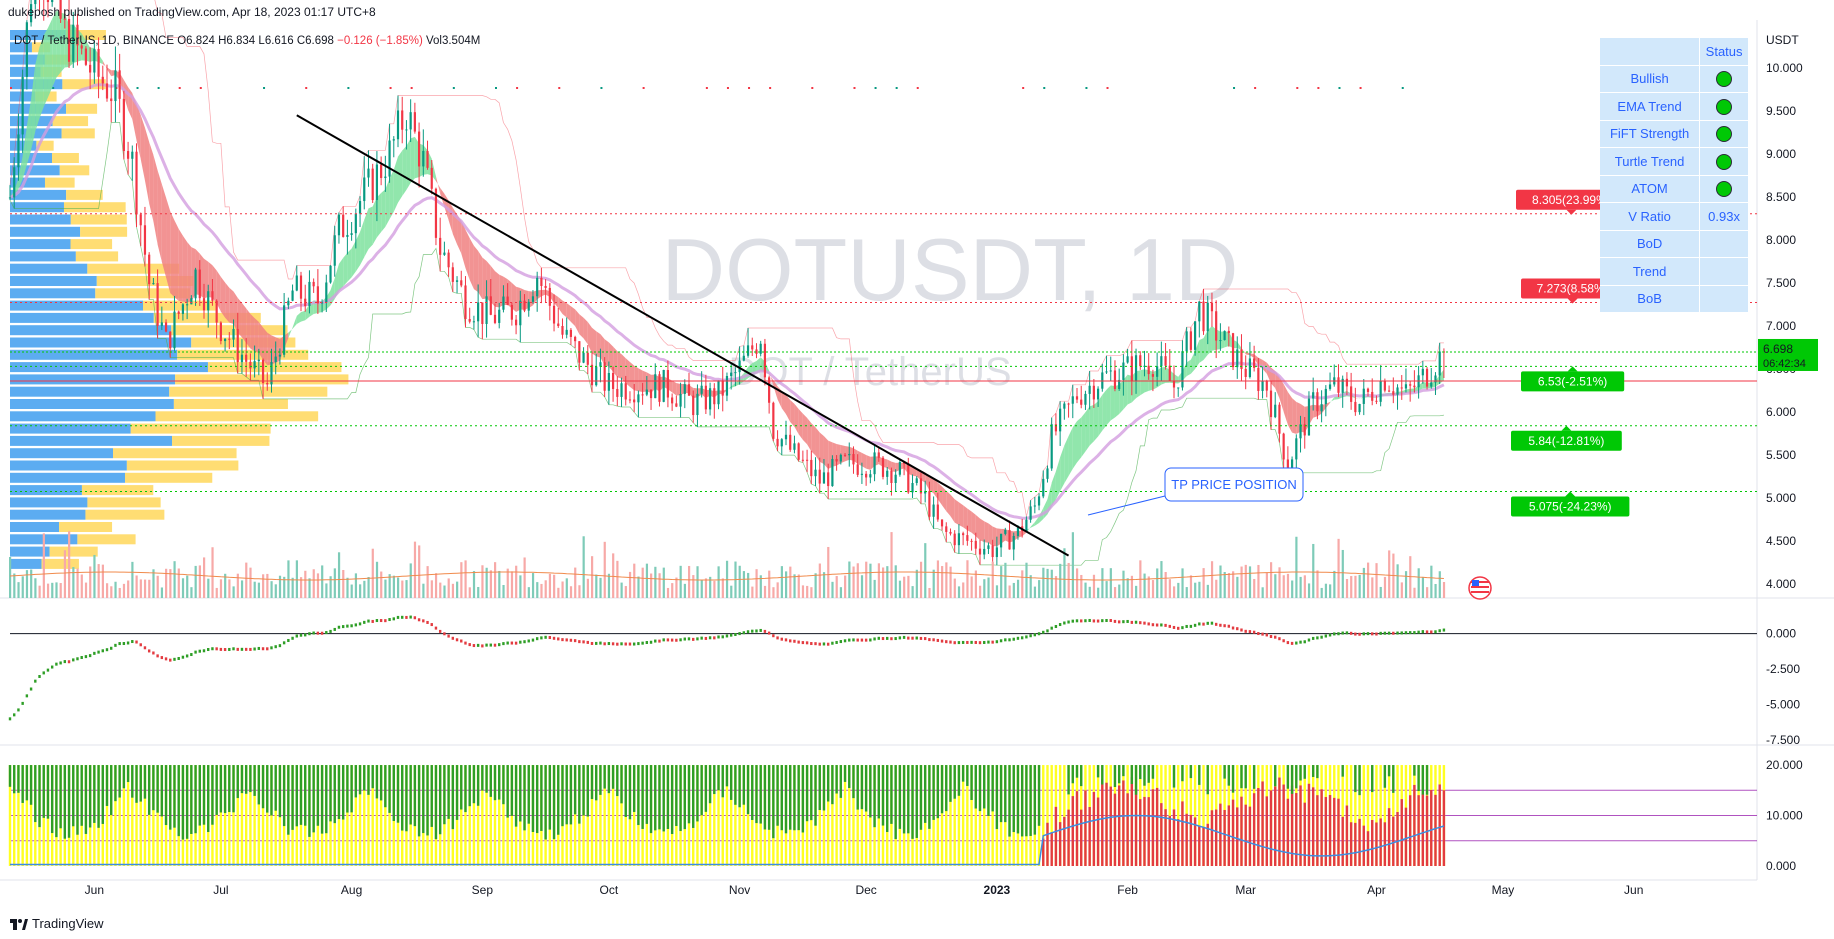 Image resolution: width=1834 pixels, height=939 pixels. I want to click on price-tag-pointer, so click(1566, 428).